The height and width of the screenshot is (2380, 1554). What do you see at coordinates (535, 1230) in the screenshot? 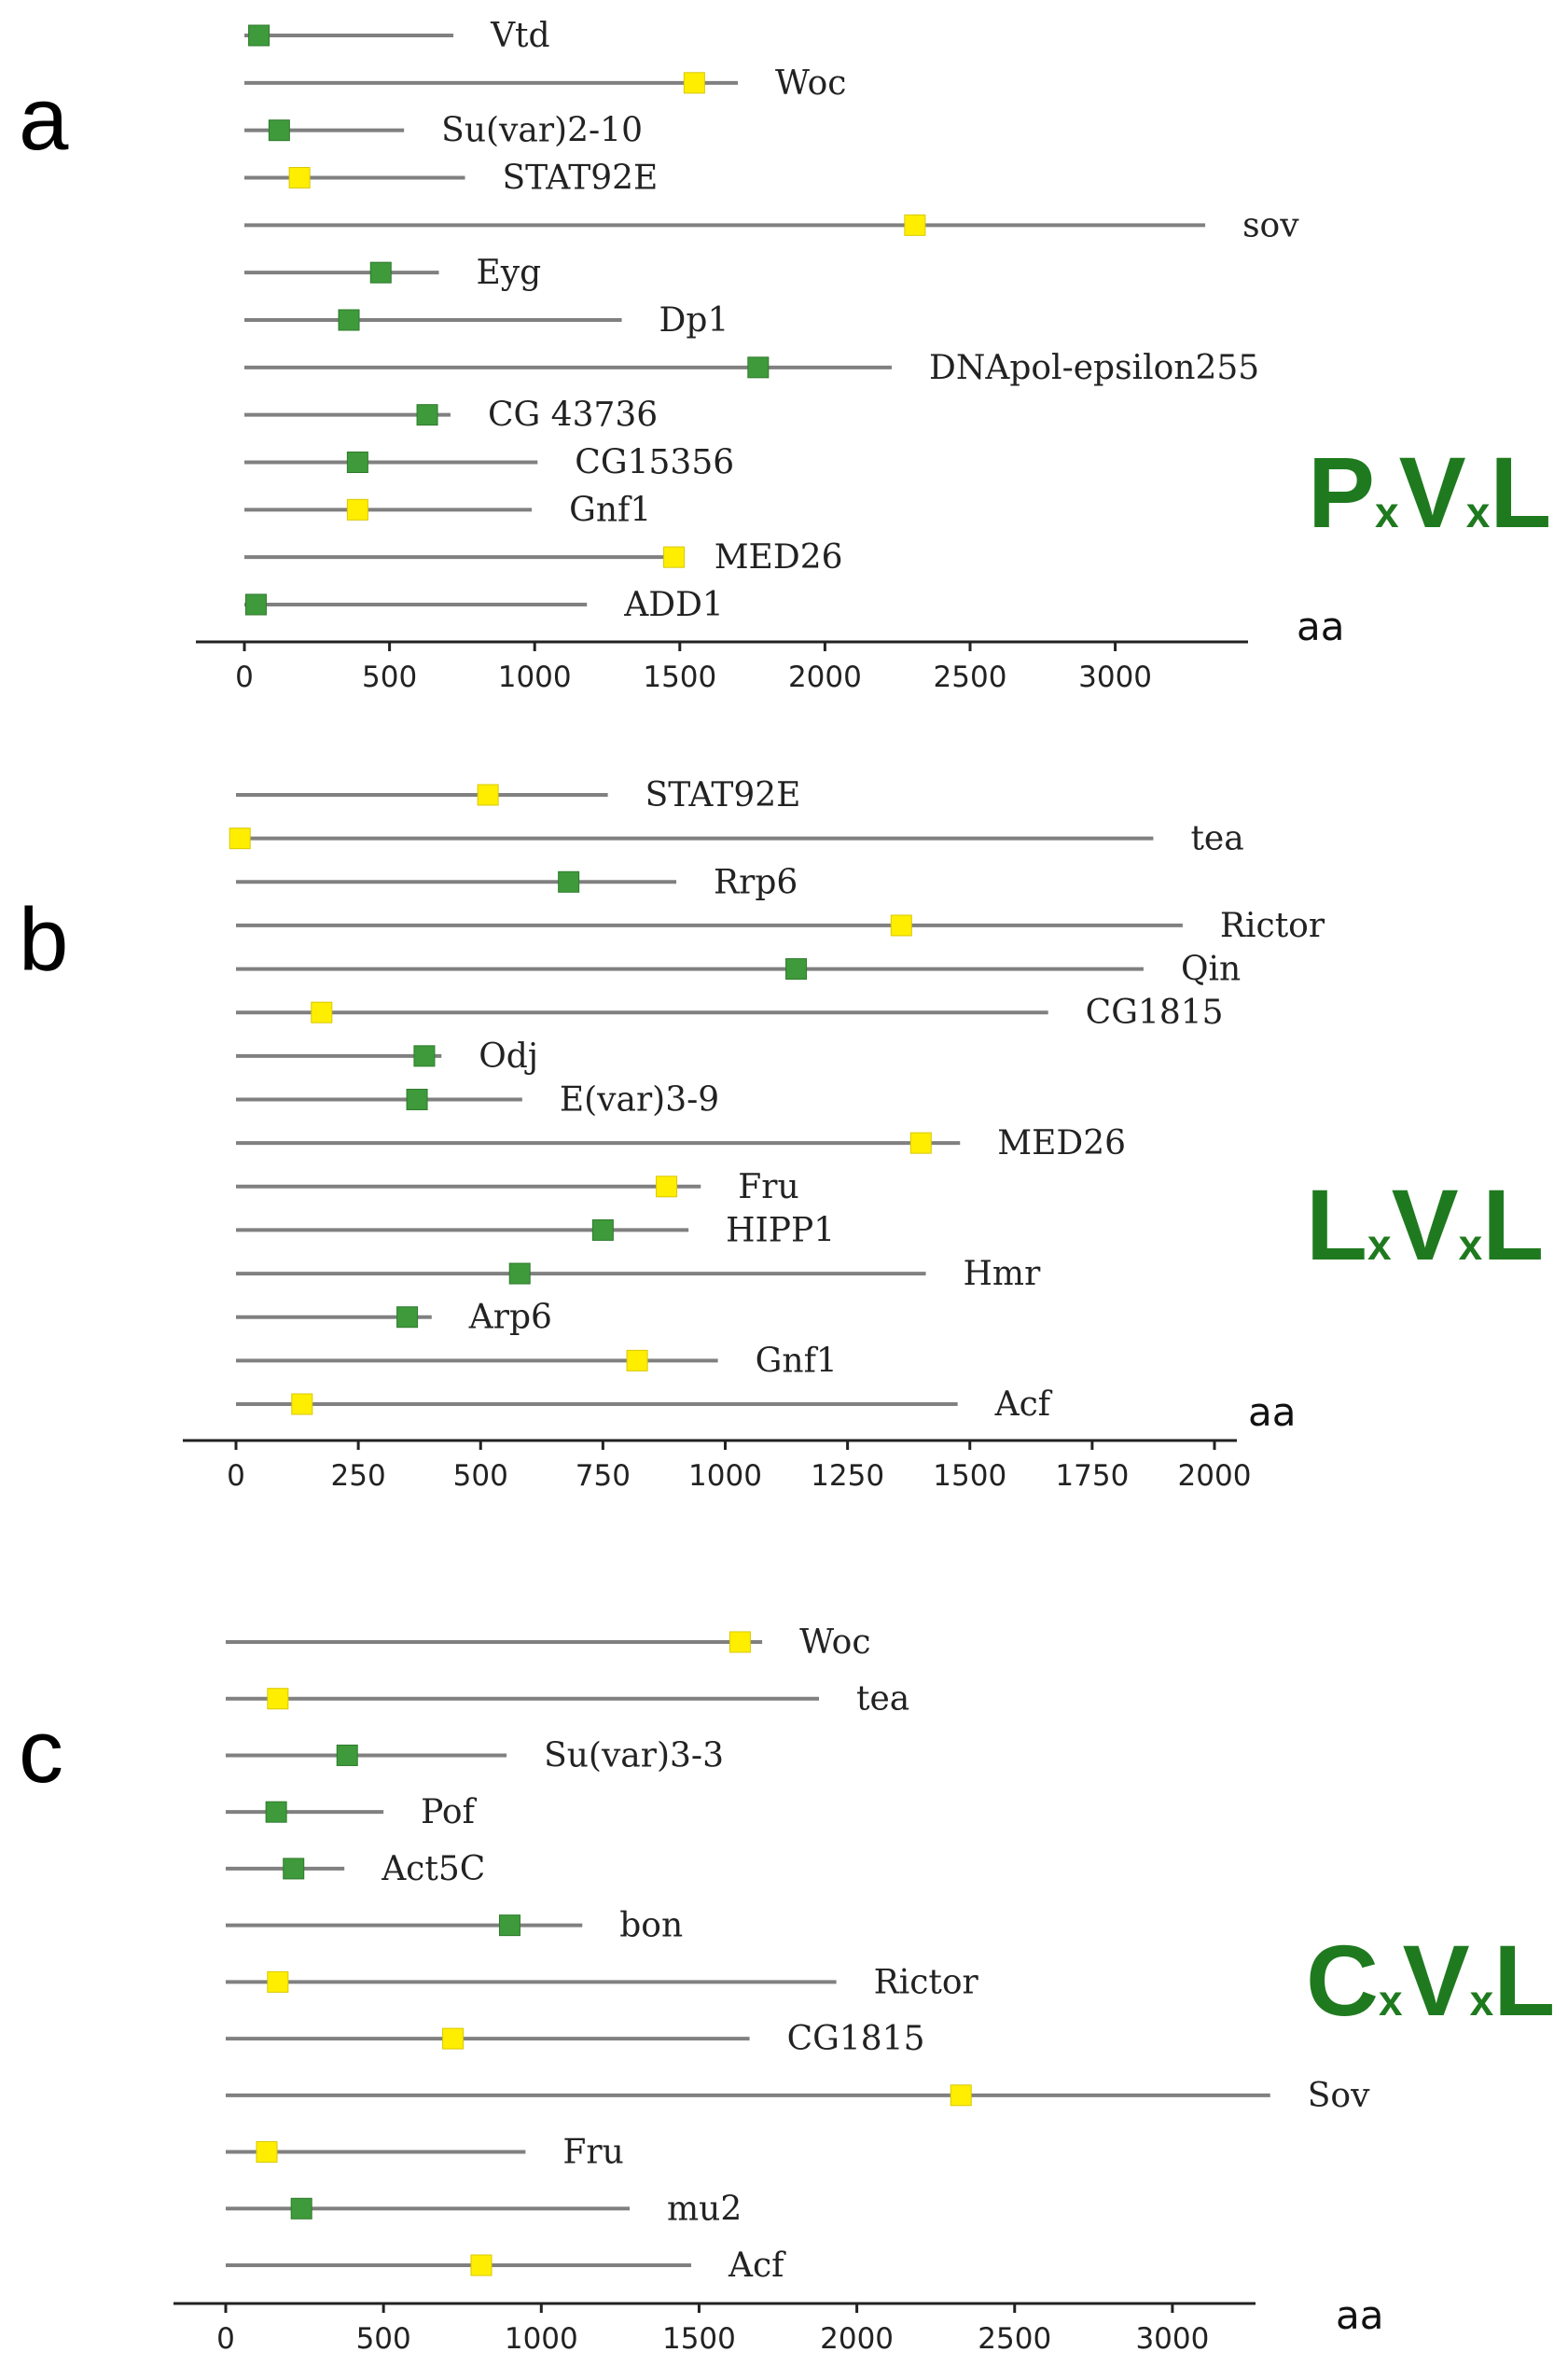
I see `protein-row: HIPP1` at bounding box center [535, 1230].